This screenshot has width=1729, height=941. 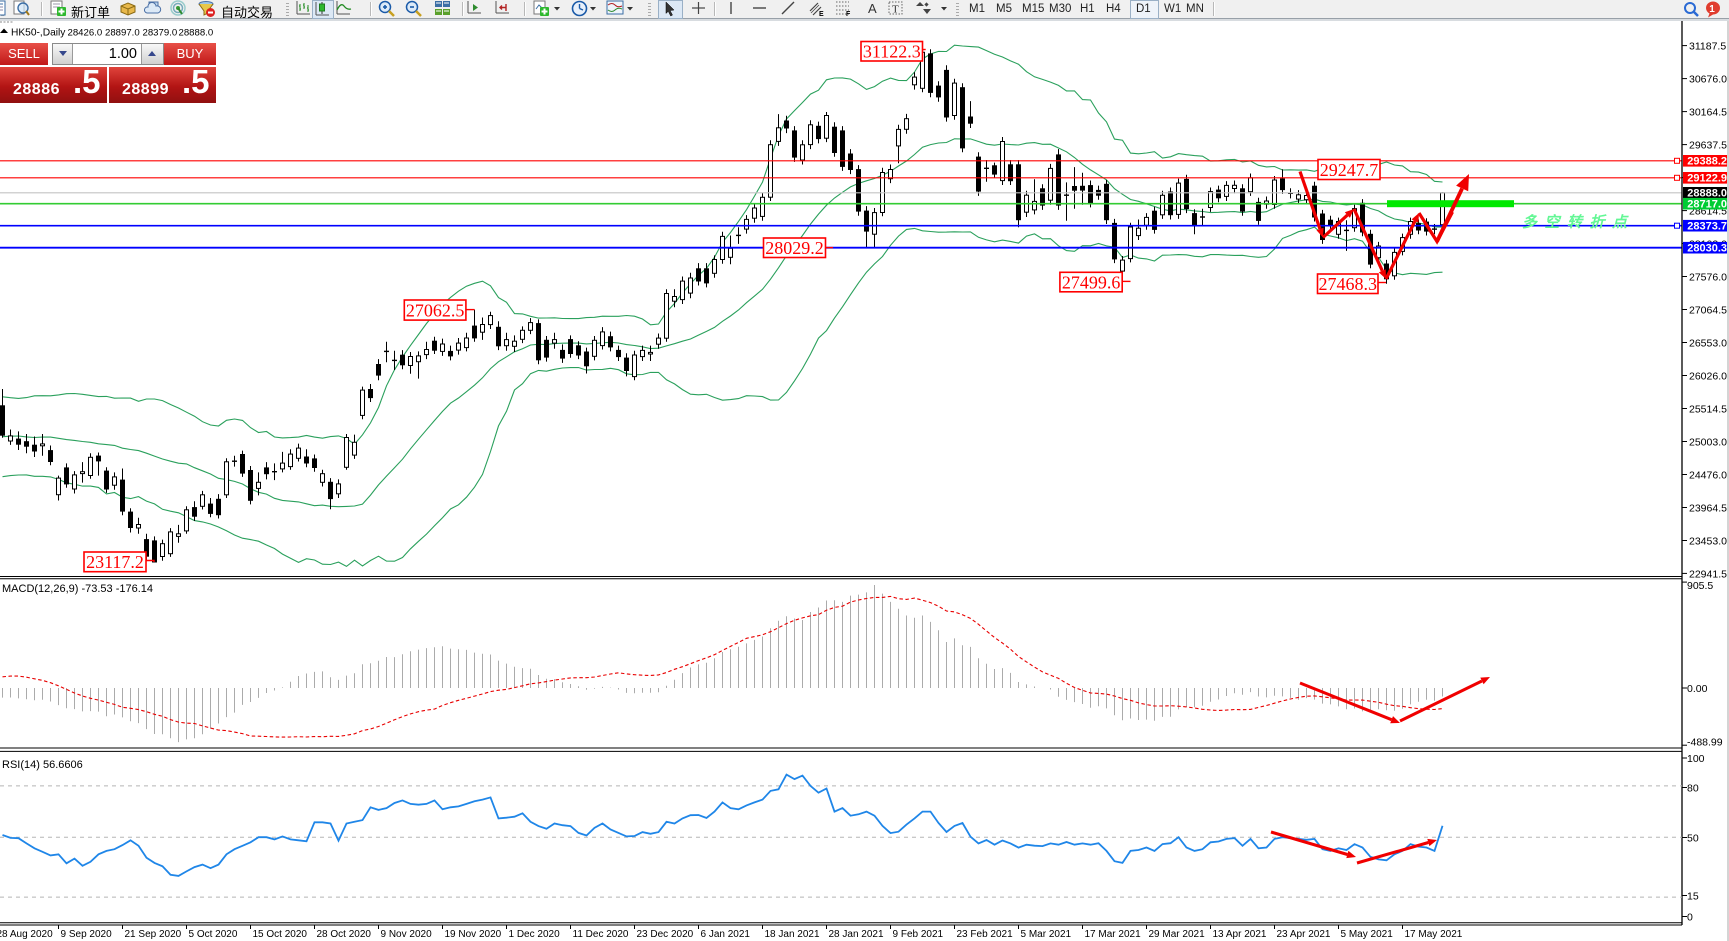 What do you see at coordinates (1712, 9) in the screenshot?
I see `svg-text: 1` at bounding box center [1712, 9].